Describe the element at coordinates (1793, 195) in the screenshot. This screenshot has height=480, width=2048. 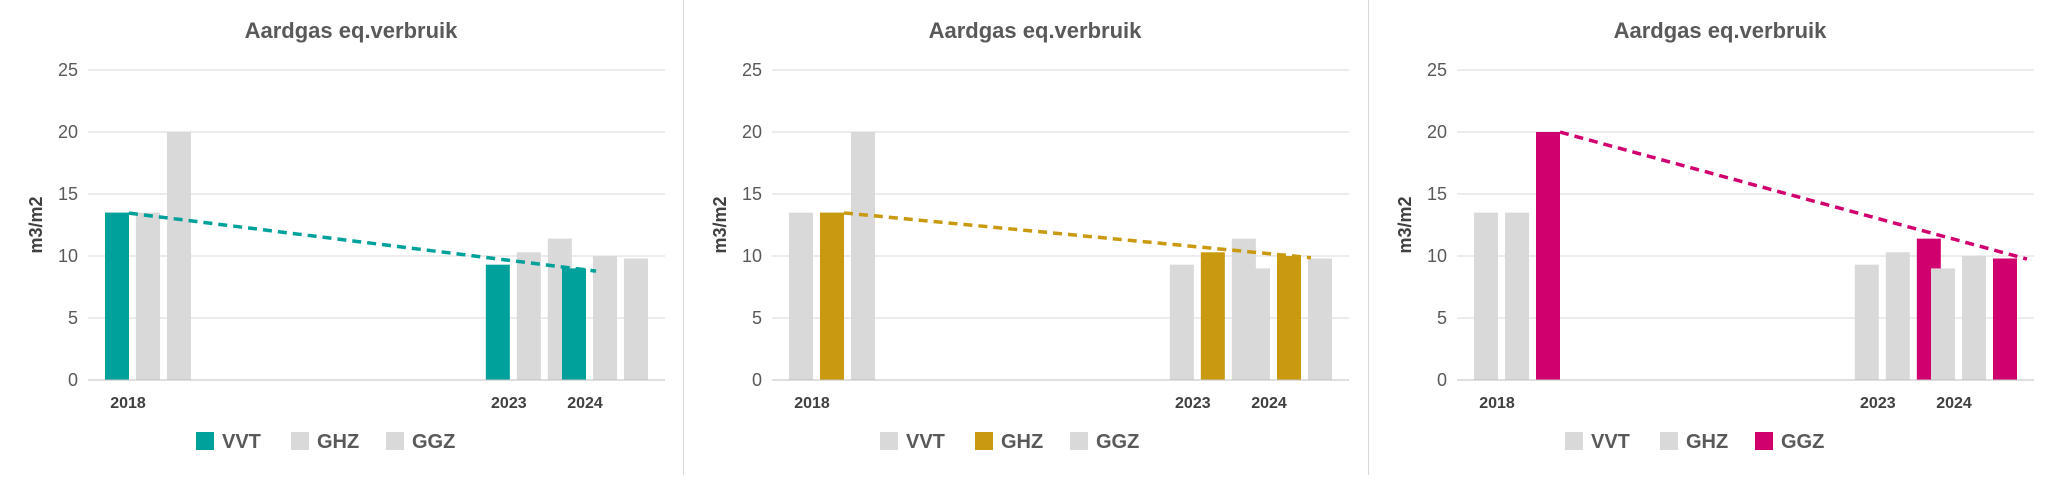
I see `trendline-ggz` at that location.